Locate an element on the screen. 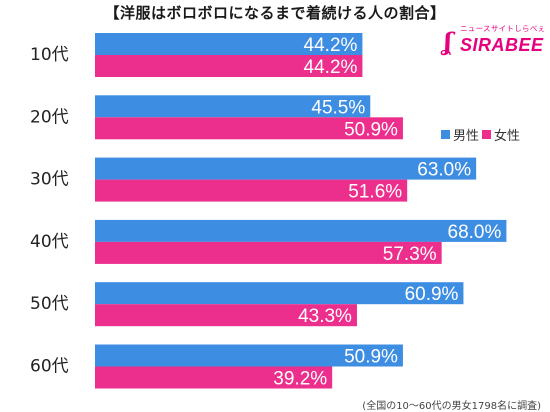 This screenshot has height=412, width=550. data-label-female: 39.2% is located at coordinates (300, 379).